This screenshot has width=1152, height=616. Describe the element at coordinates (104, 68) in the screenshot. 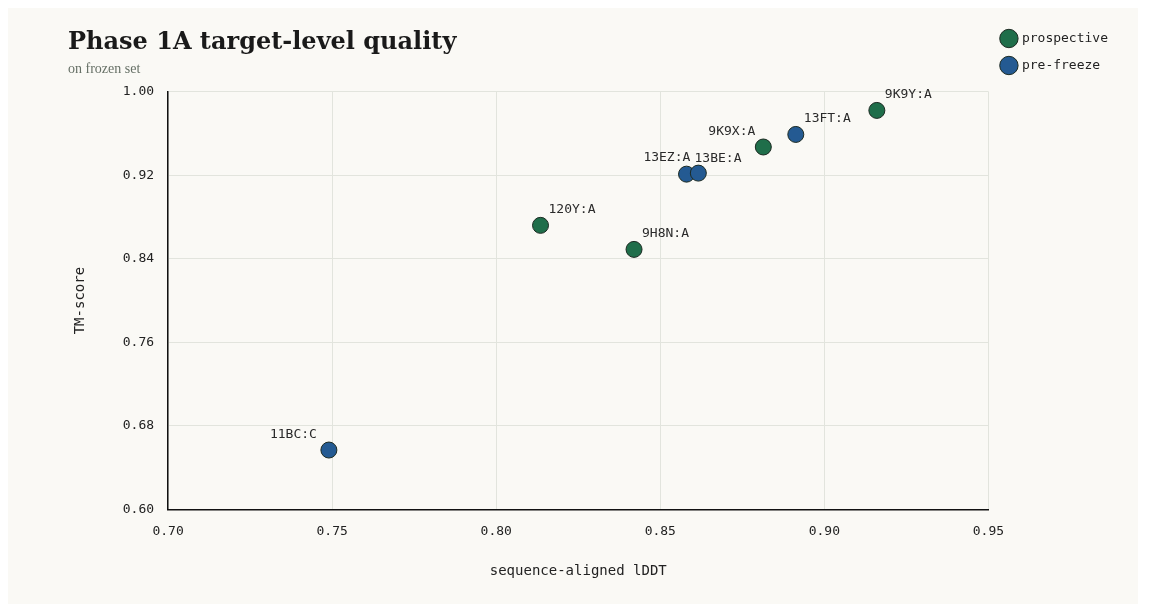

I see `chart-subtitle: on frozen set` at that location.